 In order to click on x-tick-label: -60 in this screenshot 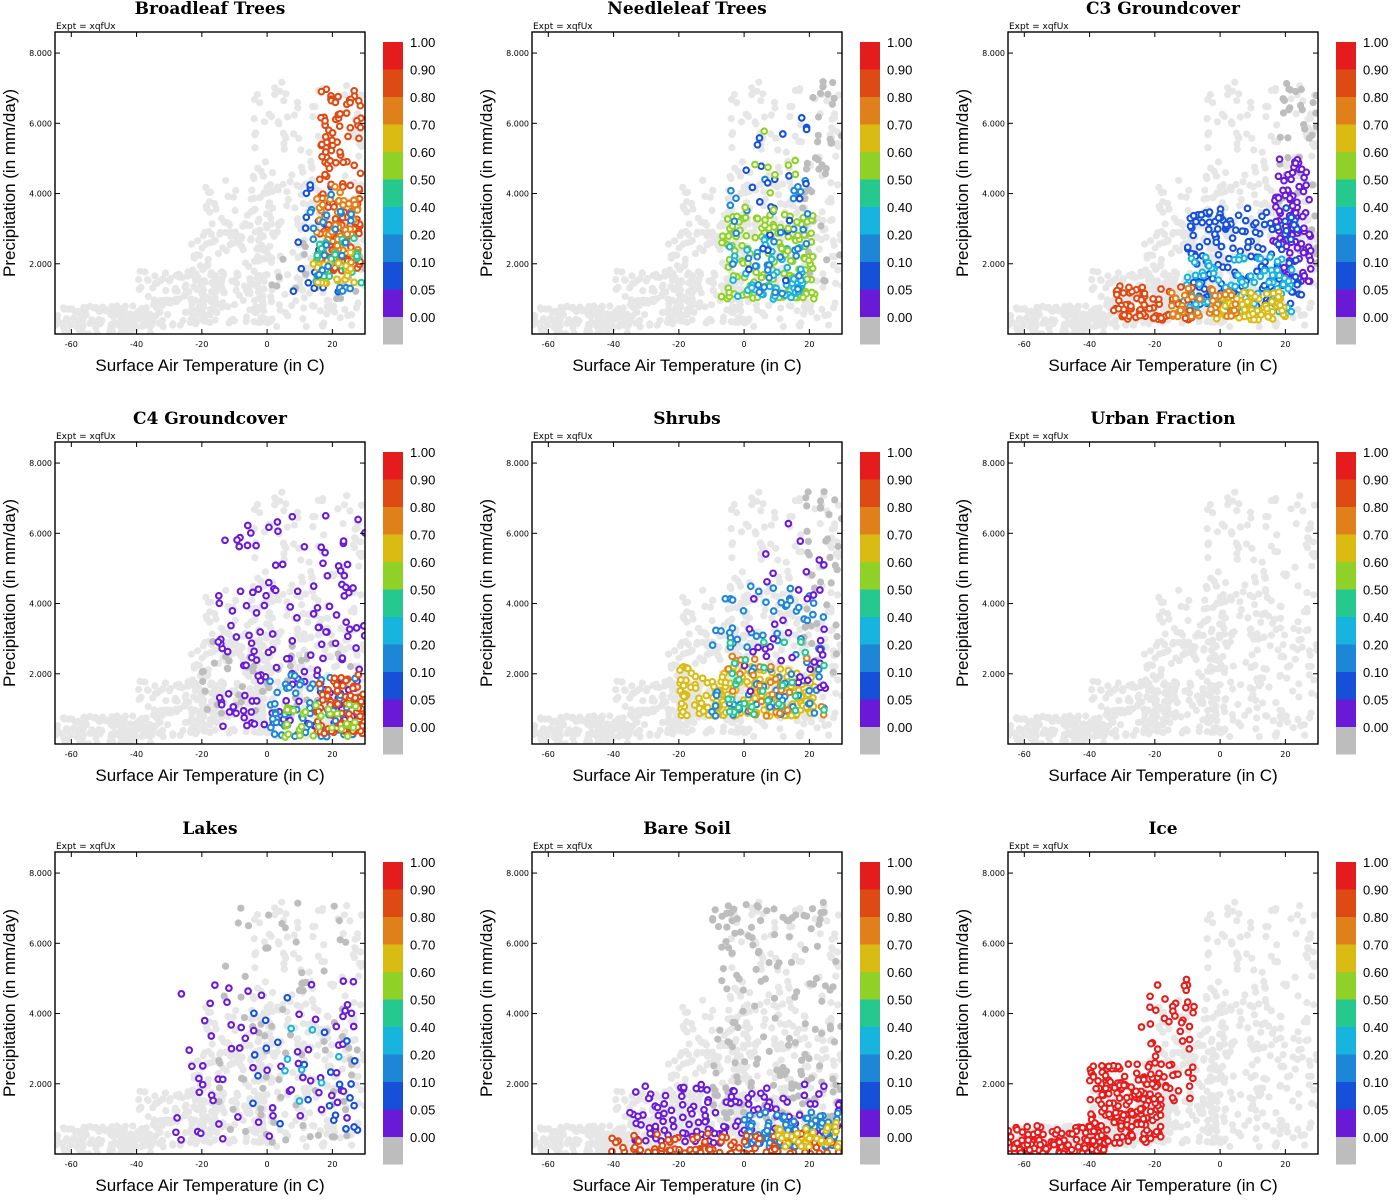, I will do `click(71, 754)`.